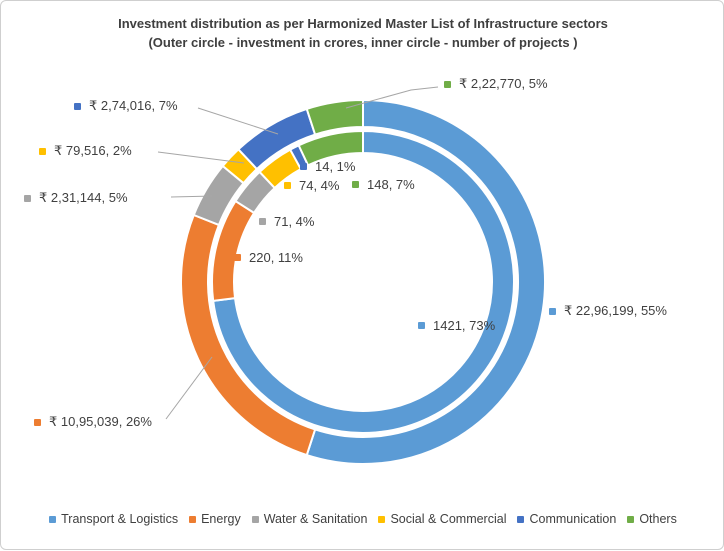 The width and height of the screenshot is (724, 551). I want to click on legend-item-others: Others, so click(652, 519).